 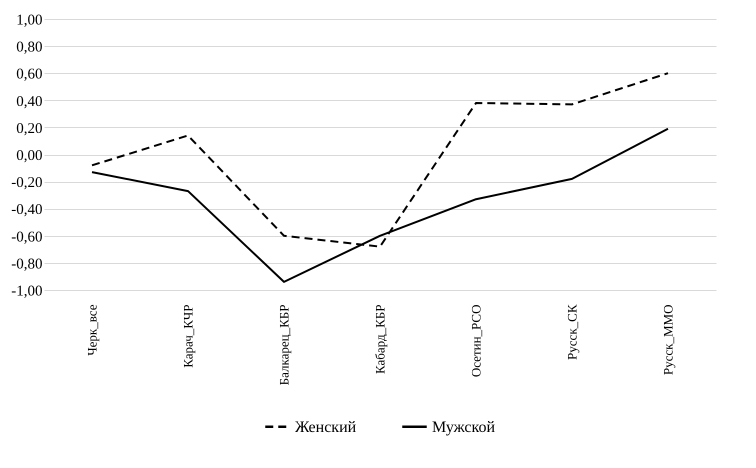 What do you see at coordinates (29, 20) in the screenshot?
I see `y-tick-label: 1,00` at bounding box center [29, 20].